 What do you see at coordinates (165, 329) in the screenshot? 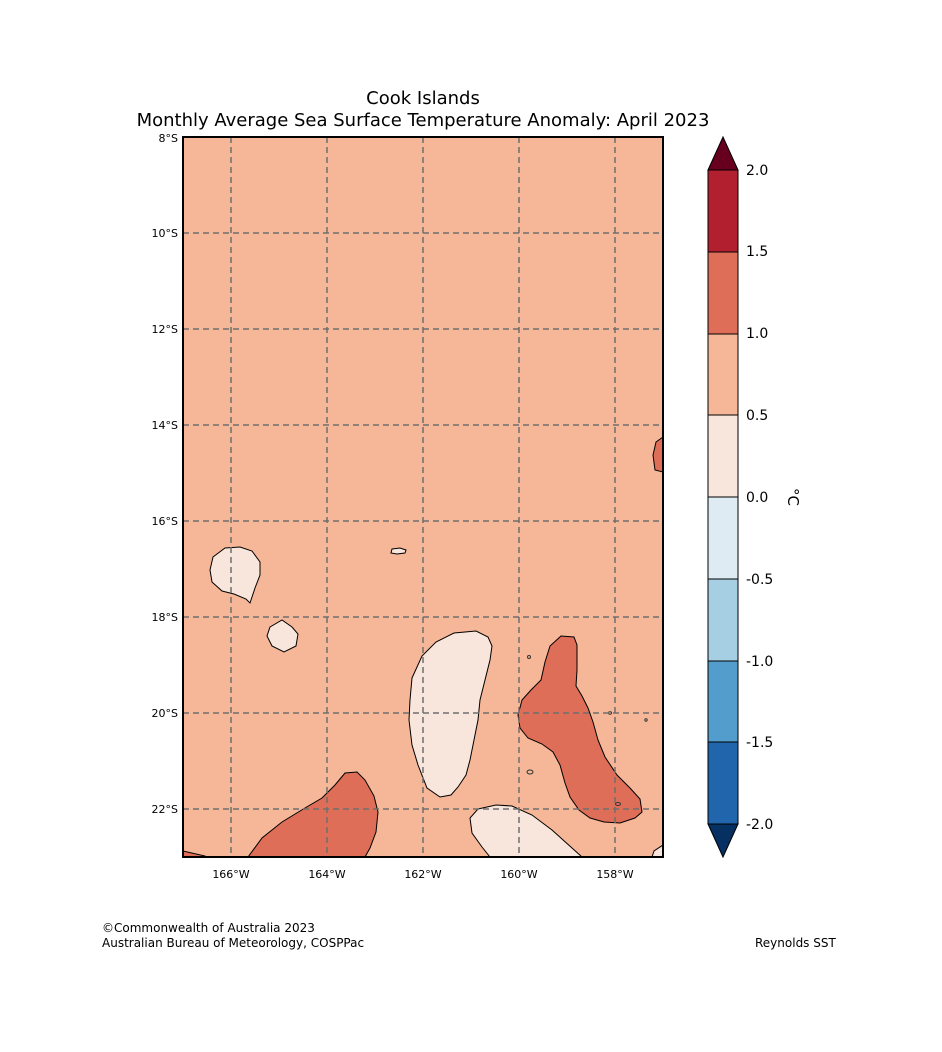
I see `lat-label: 12°S` at bounding box center [165, 329].